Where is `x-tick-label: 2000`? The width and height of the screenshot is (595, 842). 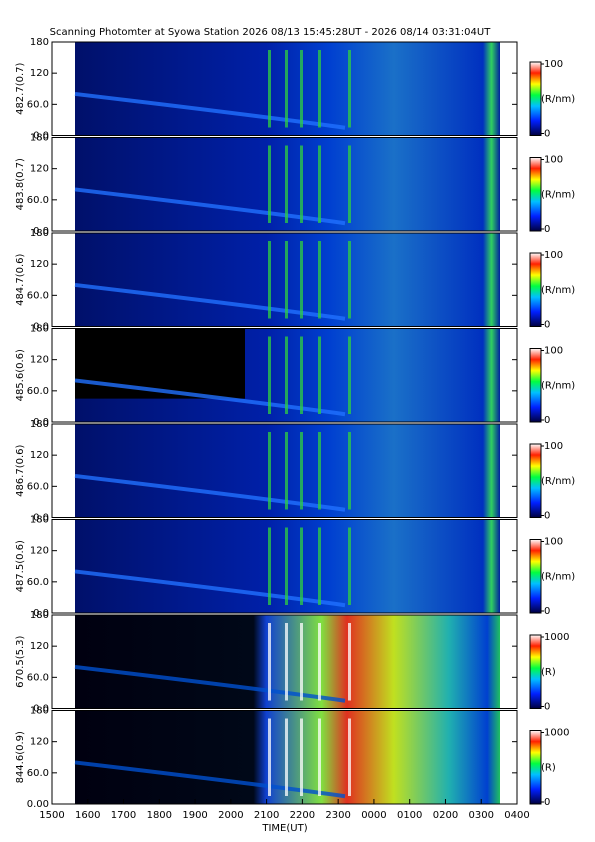 x-tick-label: 2000 is located at coordinates (230, 815).